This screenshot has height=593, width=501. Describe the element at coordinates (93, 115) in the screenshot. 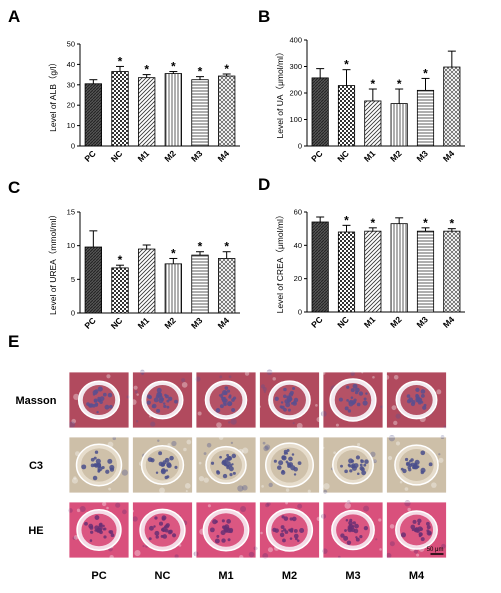

I see `bar-pc` at that location.